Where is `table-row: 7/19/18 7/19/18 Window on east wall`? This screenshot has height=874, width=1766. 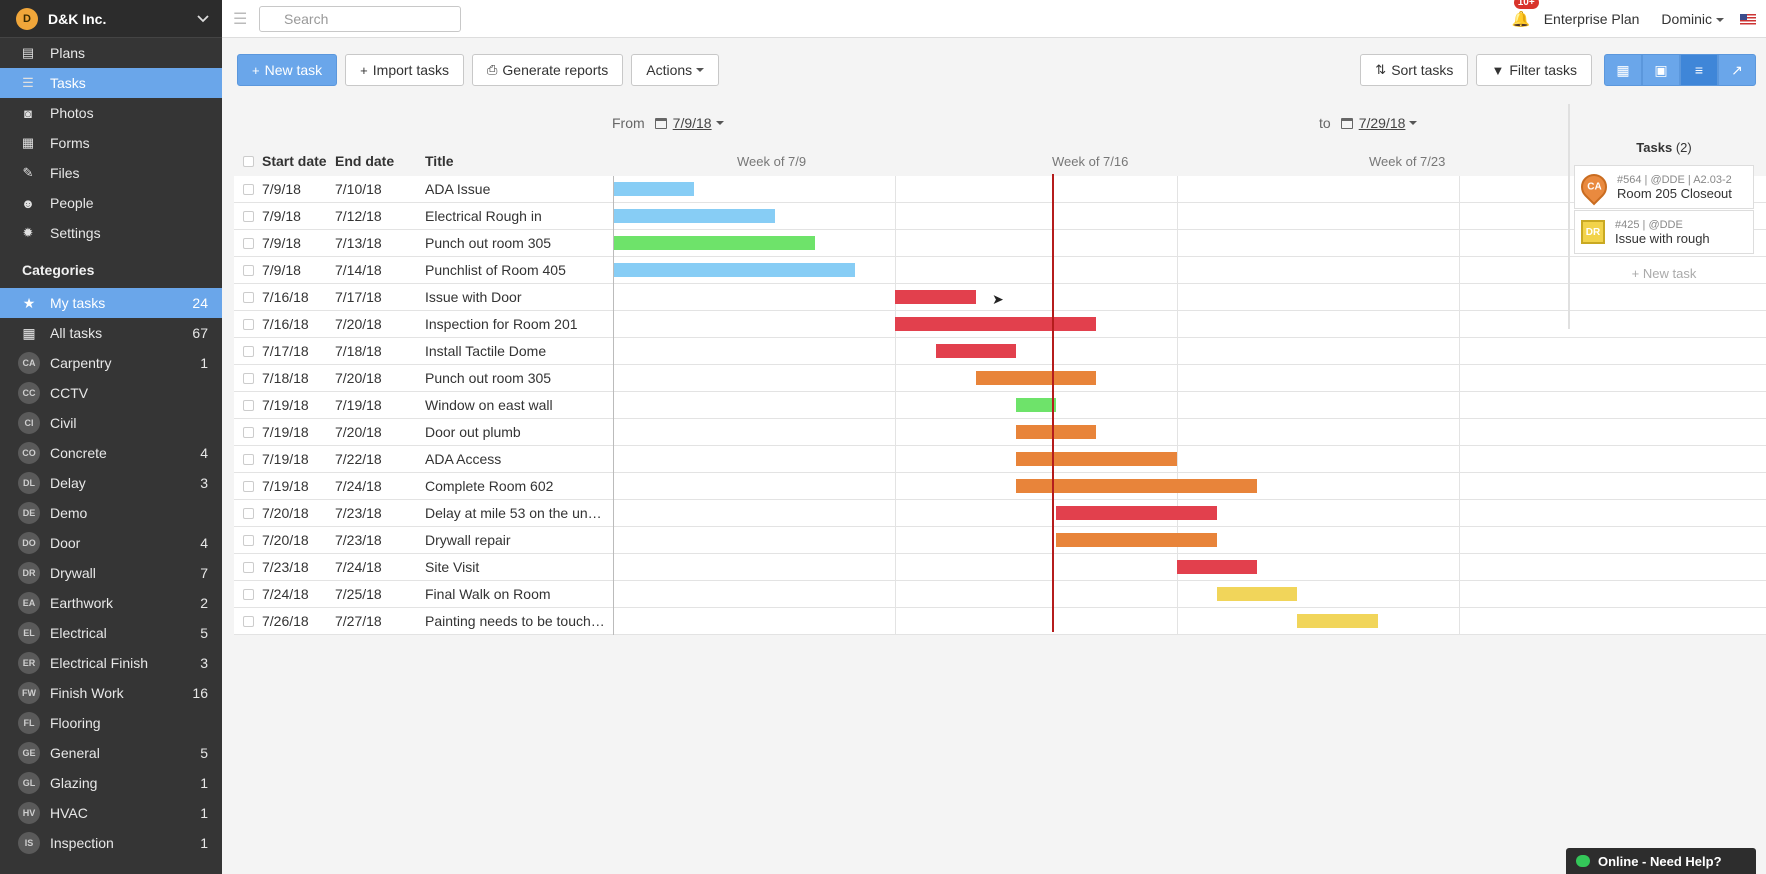 table-row: 7/19/18 7/19/18 Window on east wall is located at coordinates (1000, 405).